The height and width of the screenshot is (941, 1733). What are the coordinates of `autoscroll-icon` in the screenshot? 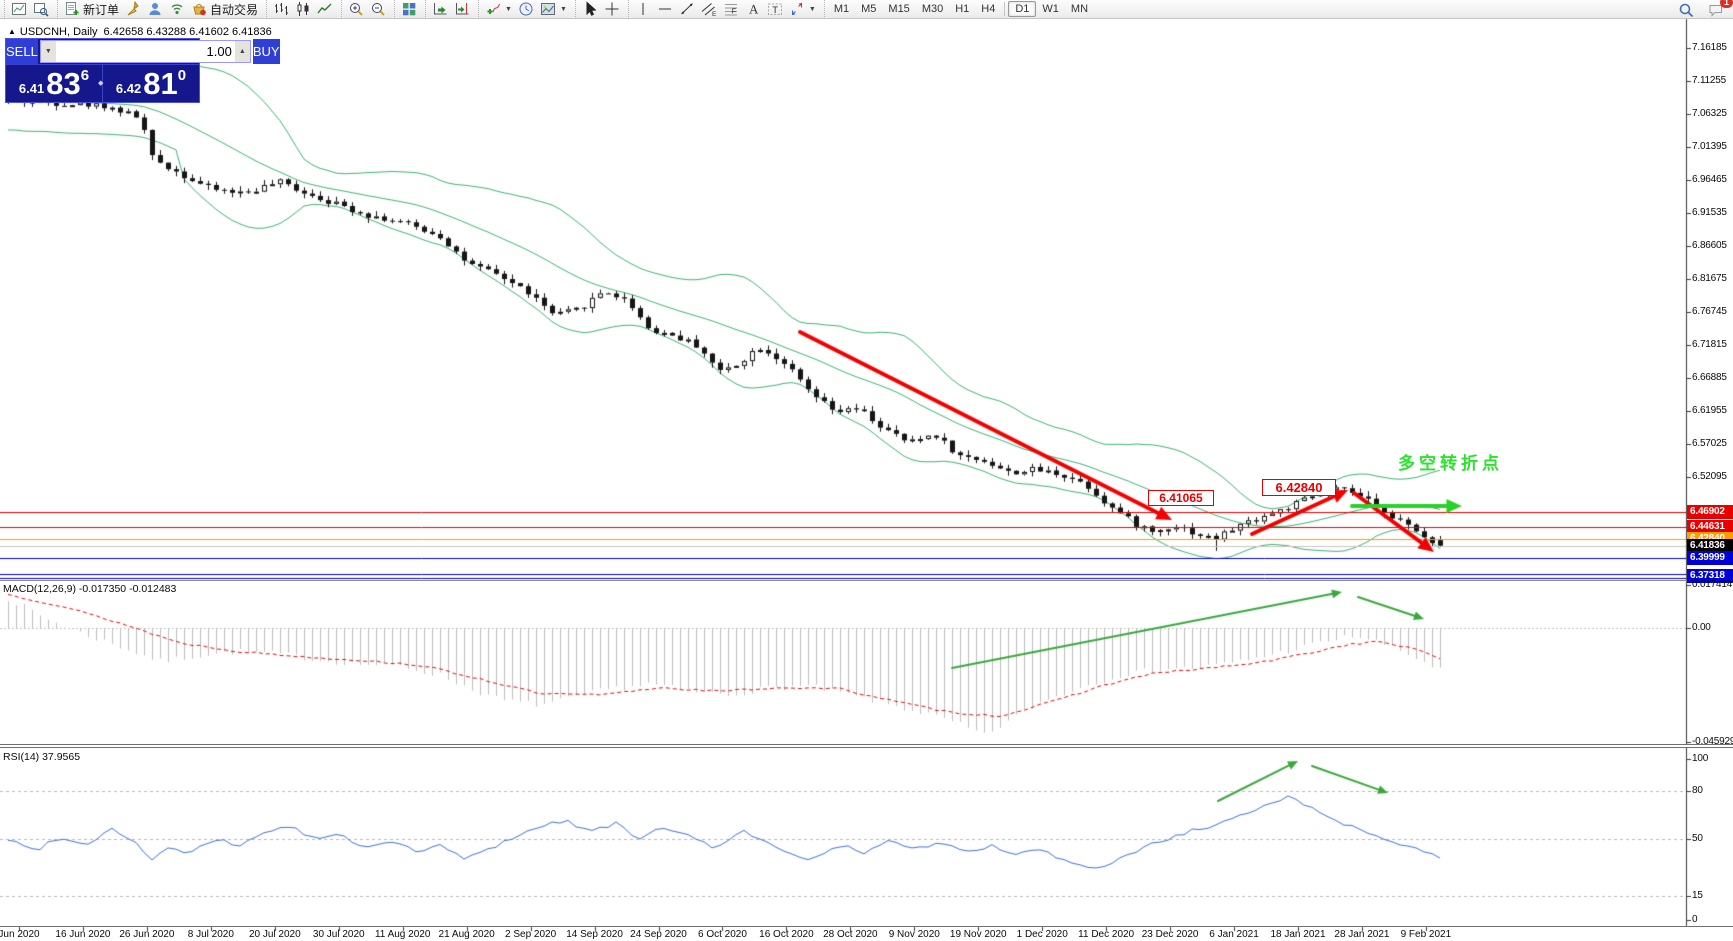 It's located at (440, 9).